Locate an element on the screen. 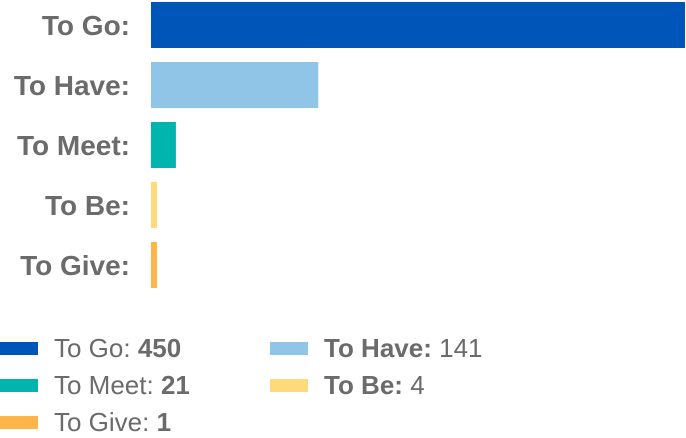 The image size is (686, 438). legend-label-to-go: To Go: is located at coordinates (92, 347).